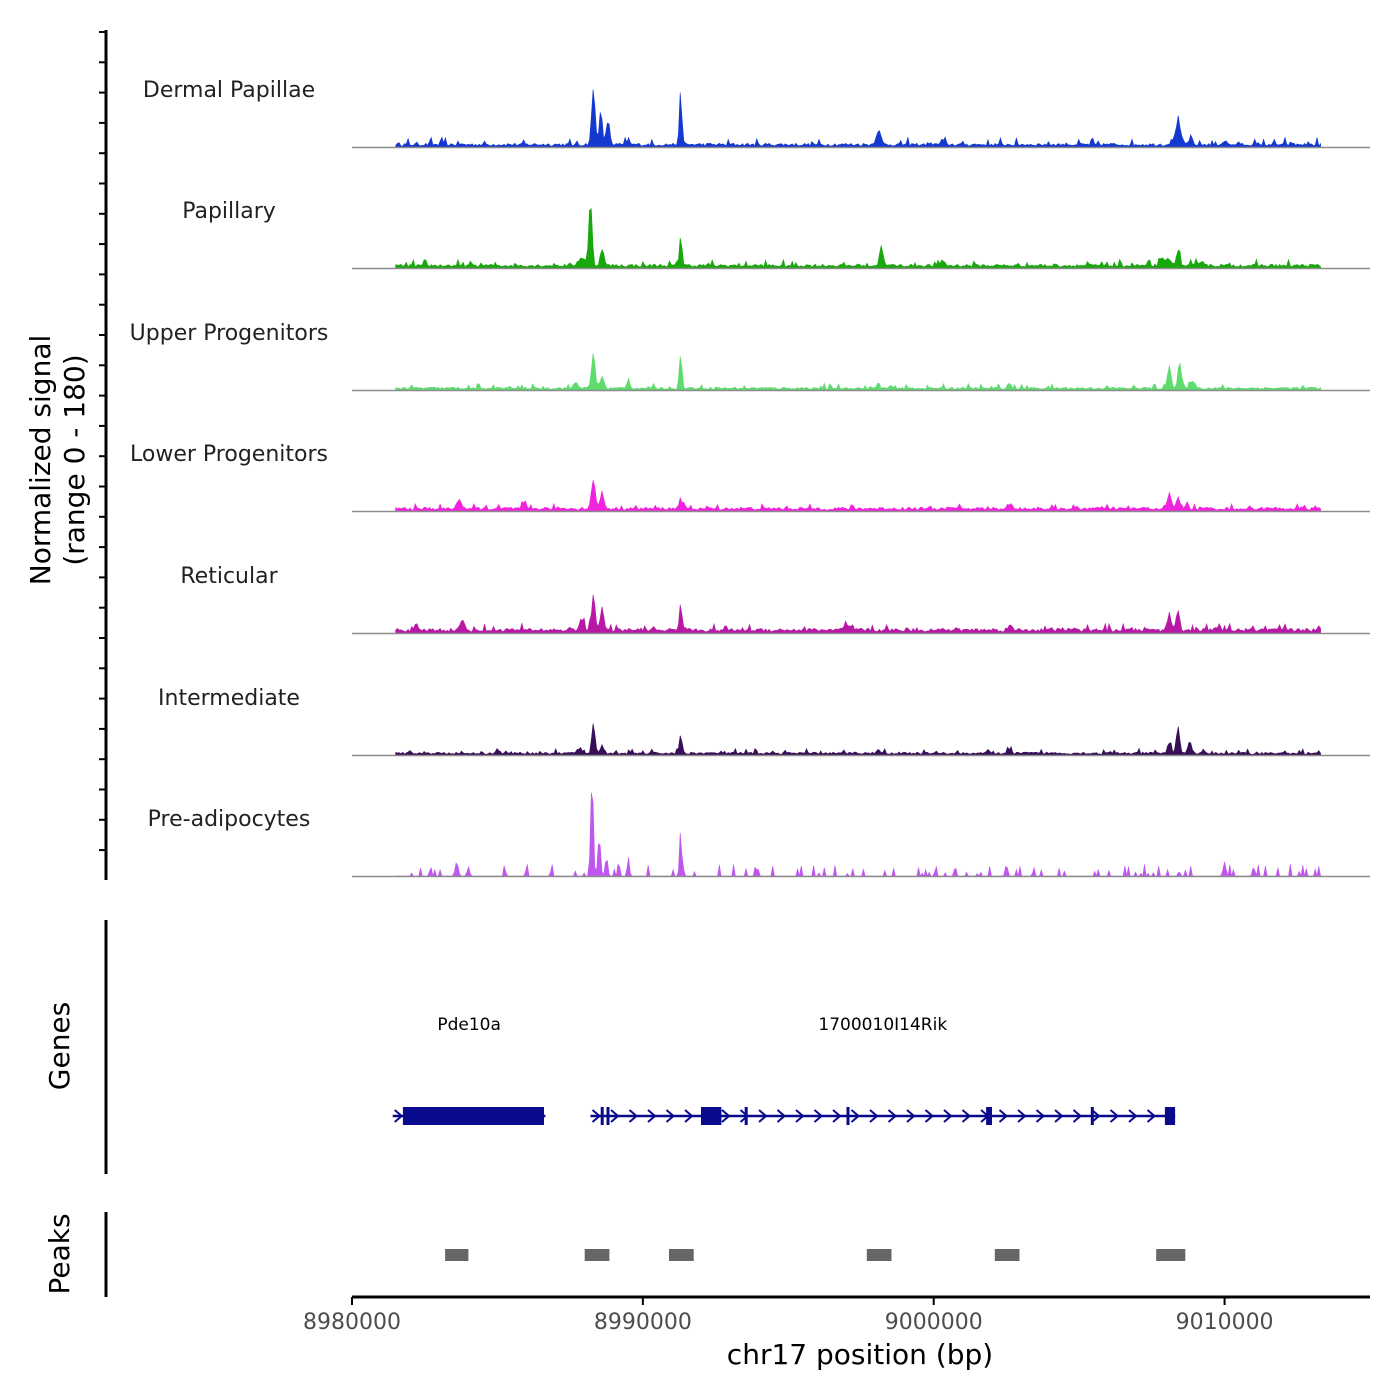 This screenshot has height=1400, width=1400. What do you see at coordinates (934, 1322) in the screenshot?
I see `x-tick-label: 9000000` at bounding box center [934, 1322].